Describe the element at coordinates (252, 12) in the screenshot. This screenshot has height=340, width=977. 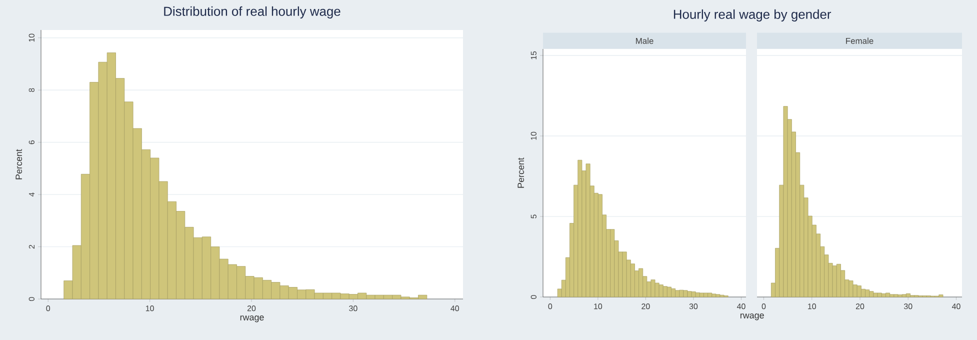
I see `chart-title: Distribution of real hourly wage` at that location.